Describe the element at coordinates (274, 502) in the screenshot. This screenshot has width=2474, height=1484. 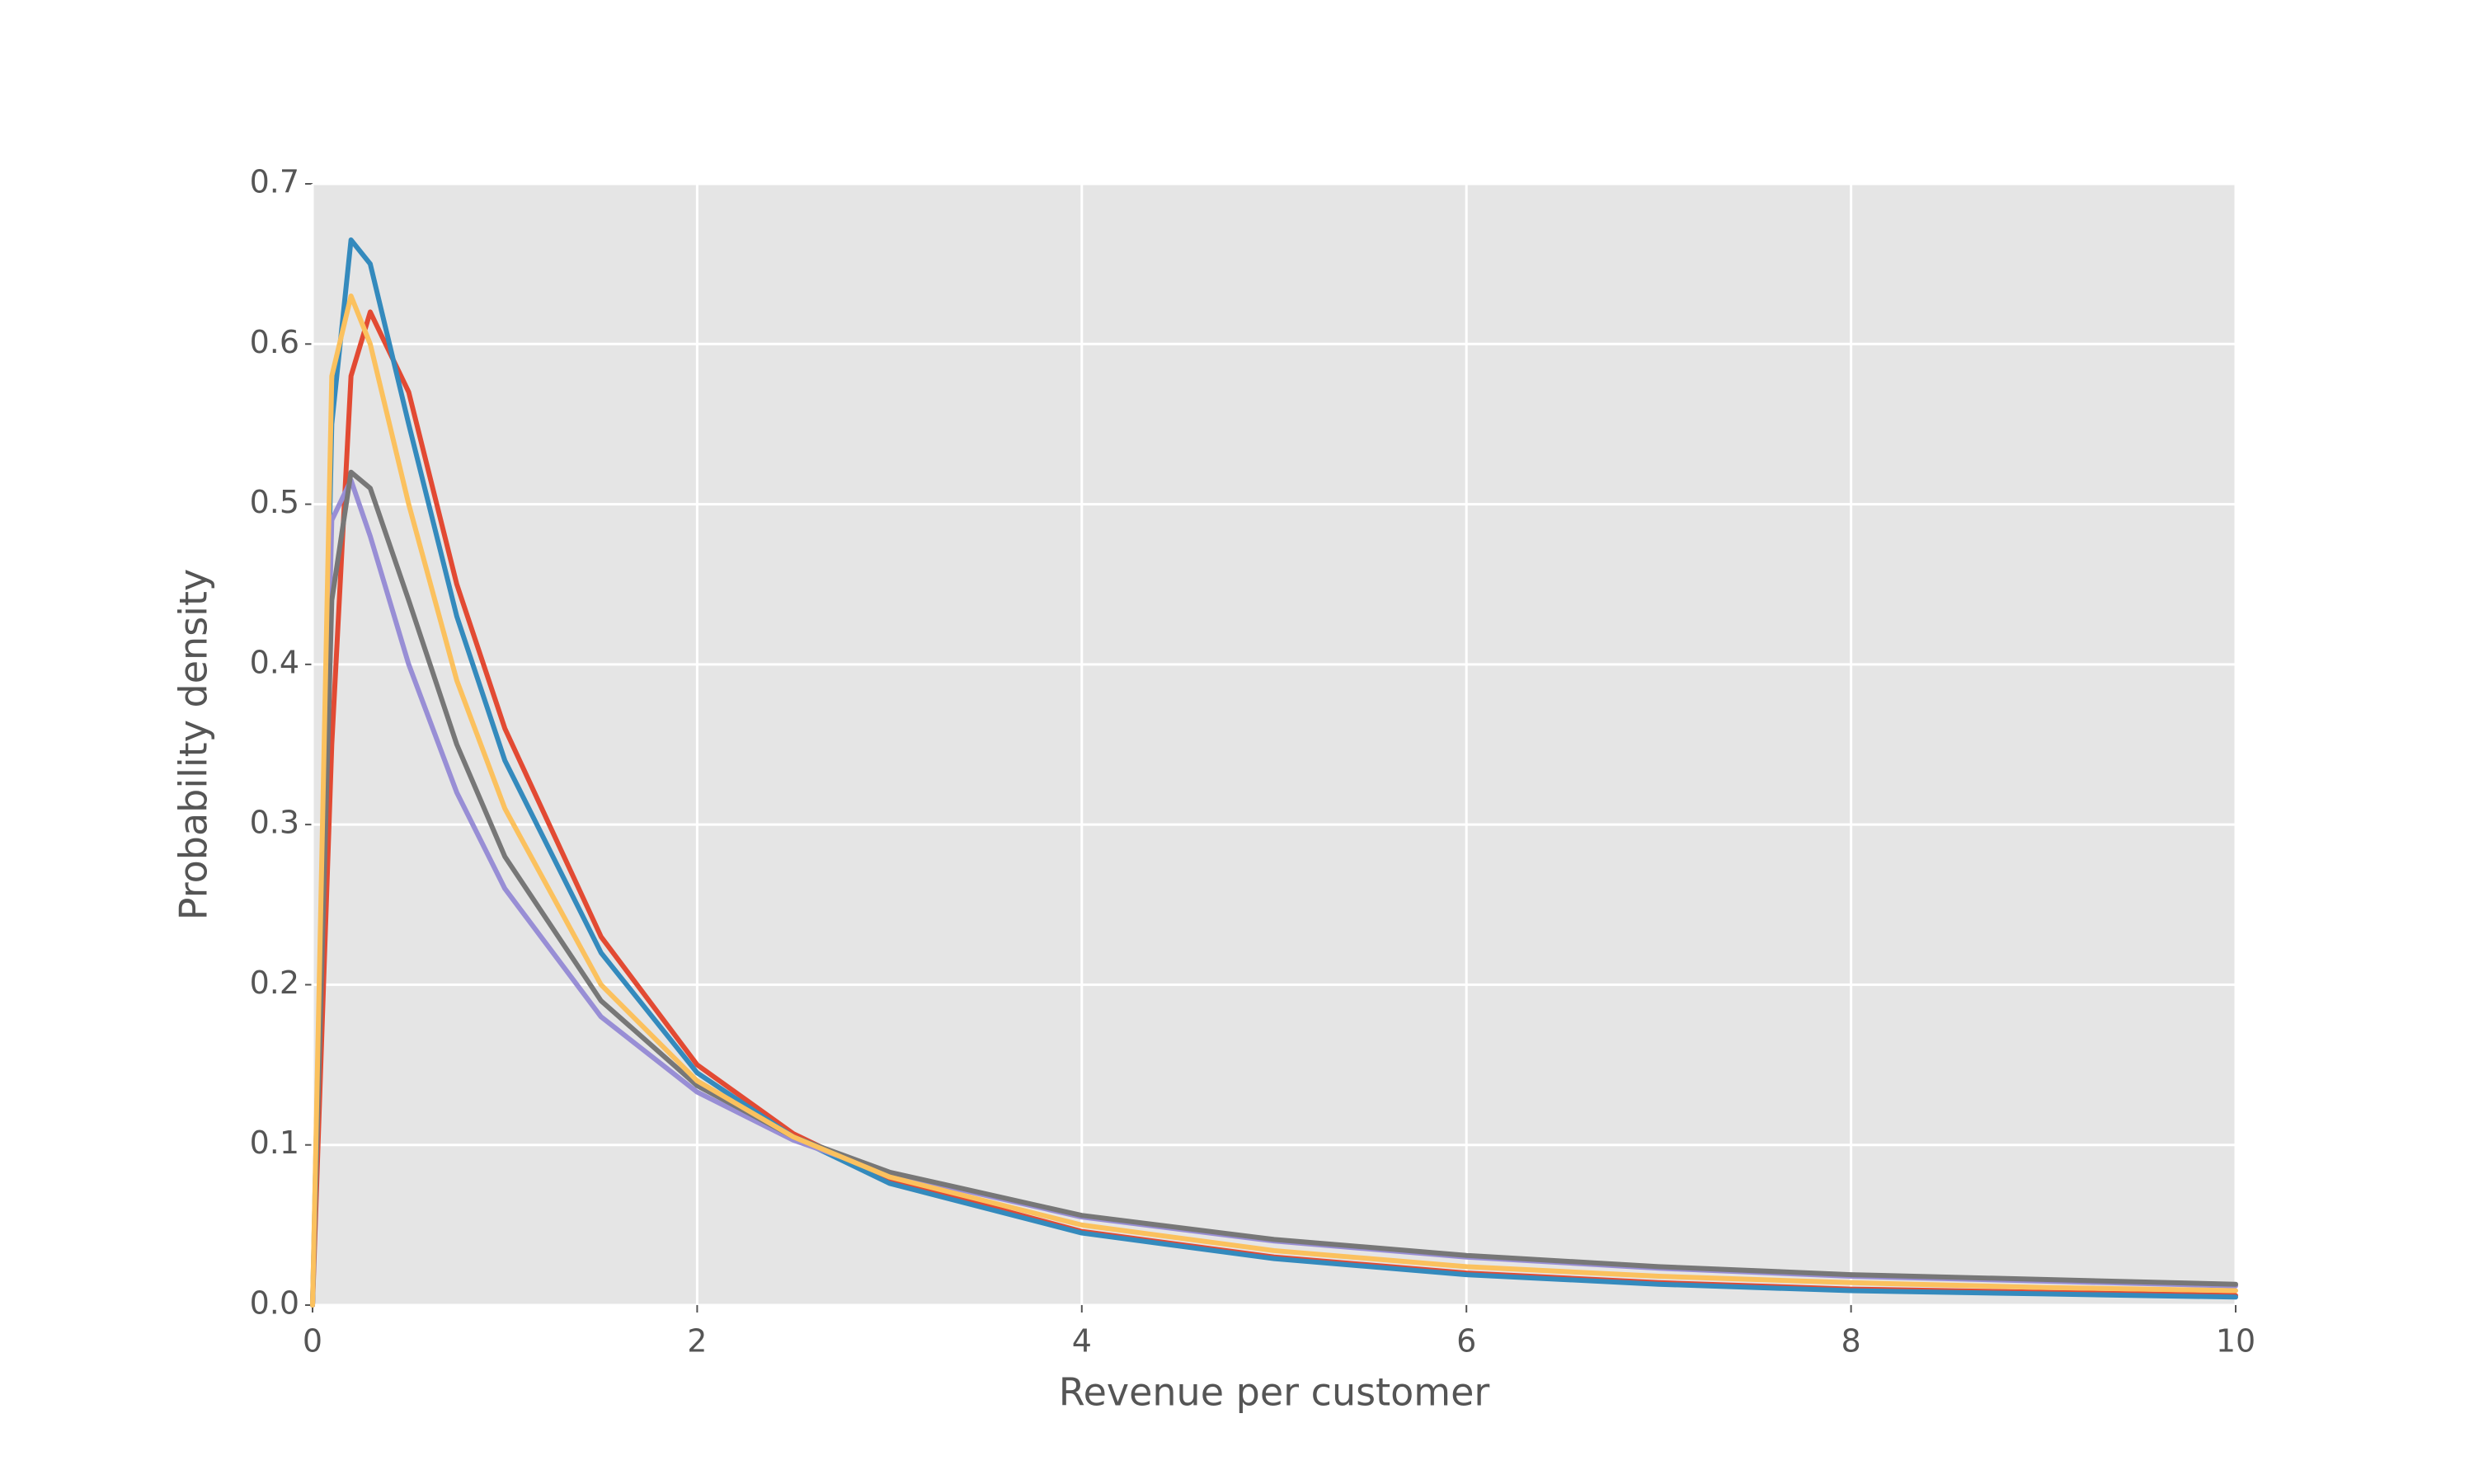
I see `y-tick-label: 0.5` at that location.